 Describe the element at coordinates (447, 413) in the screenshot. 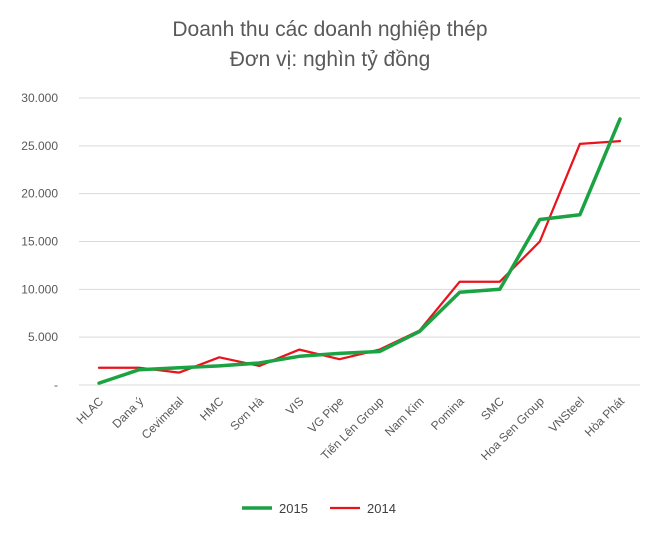

I see `x-tick-label: Pomina` at that location.